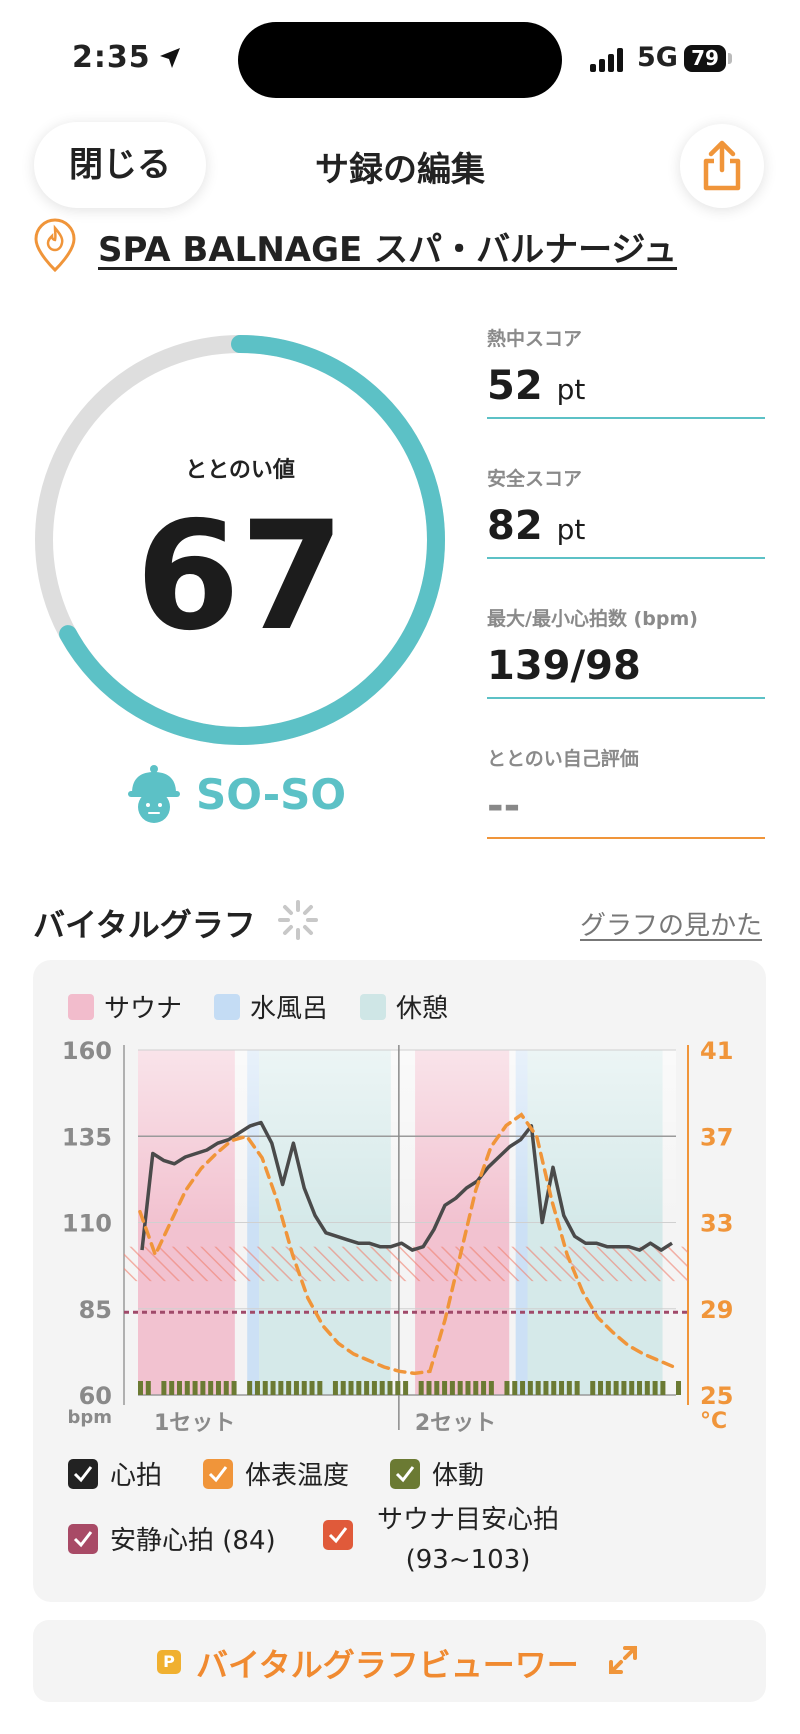 The image size is (800, 1734). Describe the element at coordinates (626, 791) in the screenshot. I see `stat-self-rating: ととのい自己評価 --` at that location.